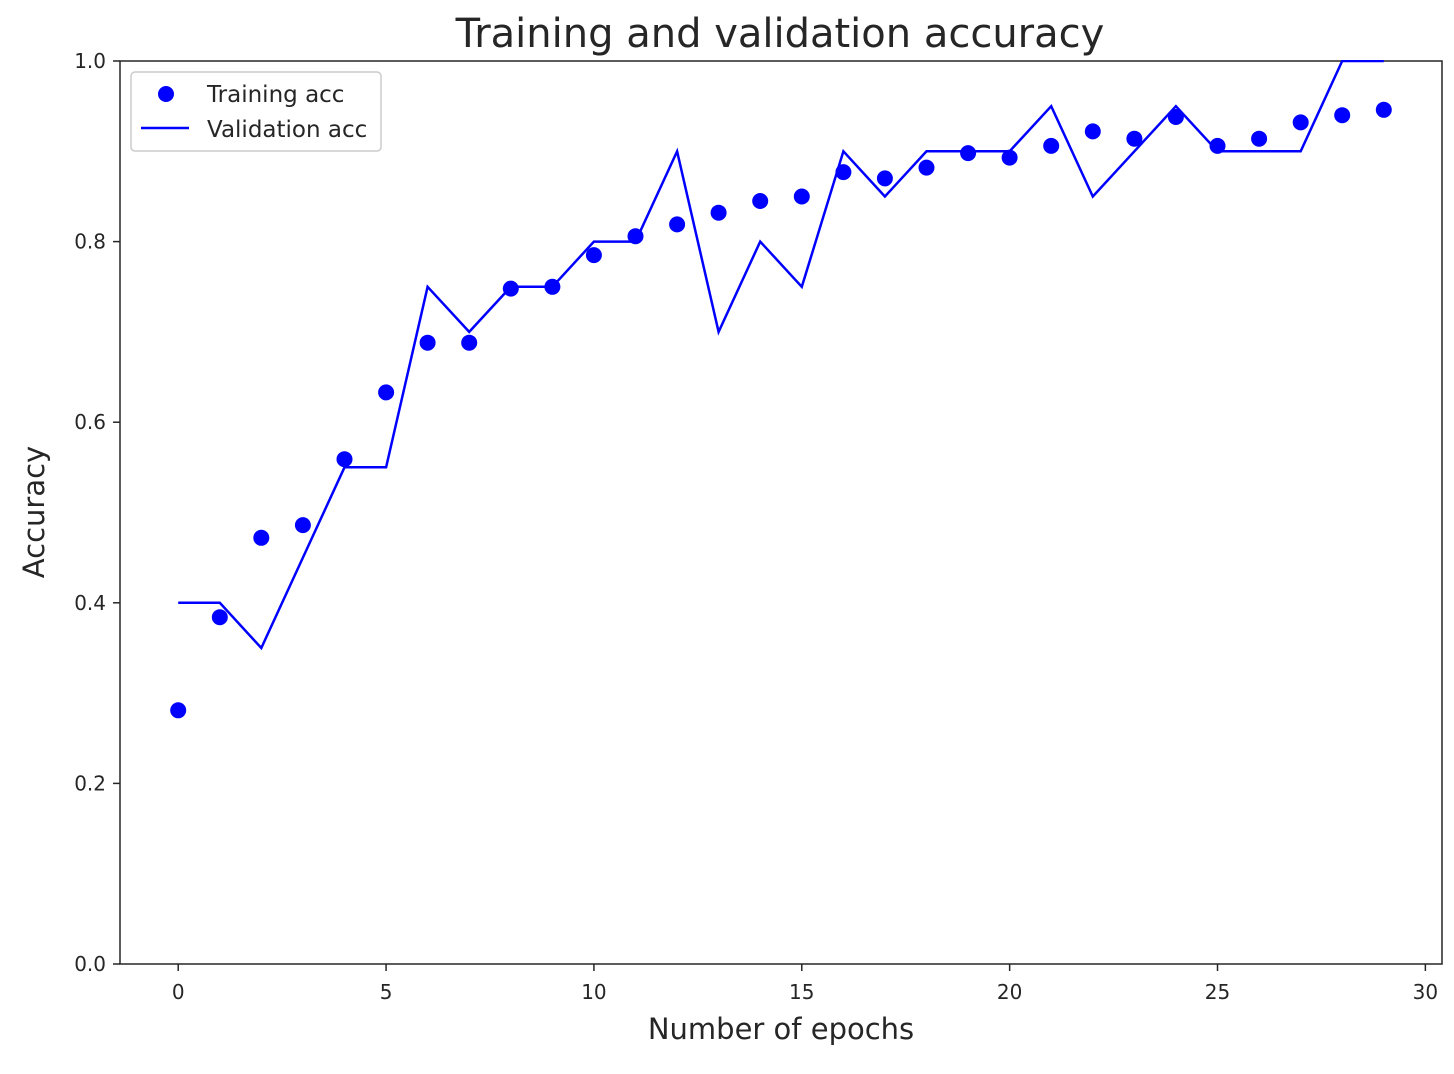 Image resolution: width=1454 pixels, height=1074 pixels. Describe the element at coordinates (34, 512) in the screenshot. I see `y-axis-label: Accuracy` at that location.